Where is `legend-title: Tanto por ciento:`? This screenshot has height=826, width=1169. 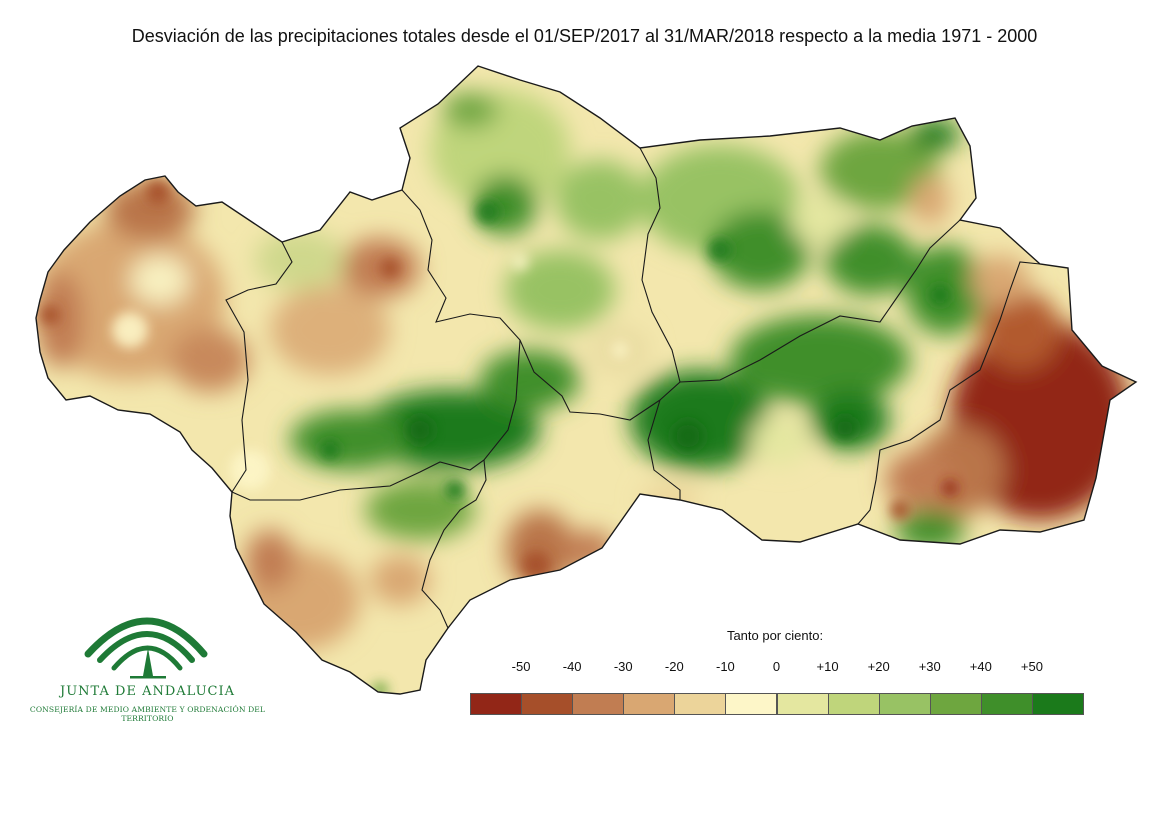 legend-title: Tanto por ciento: is located at coordinates (775, 635).